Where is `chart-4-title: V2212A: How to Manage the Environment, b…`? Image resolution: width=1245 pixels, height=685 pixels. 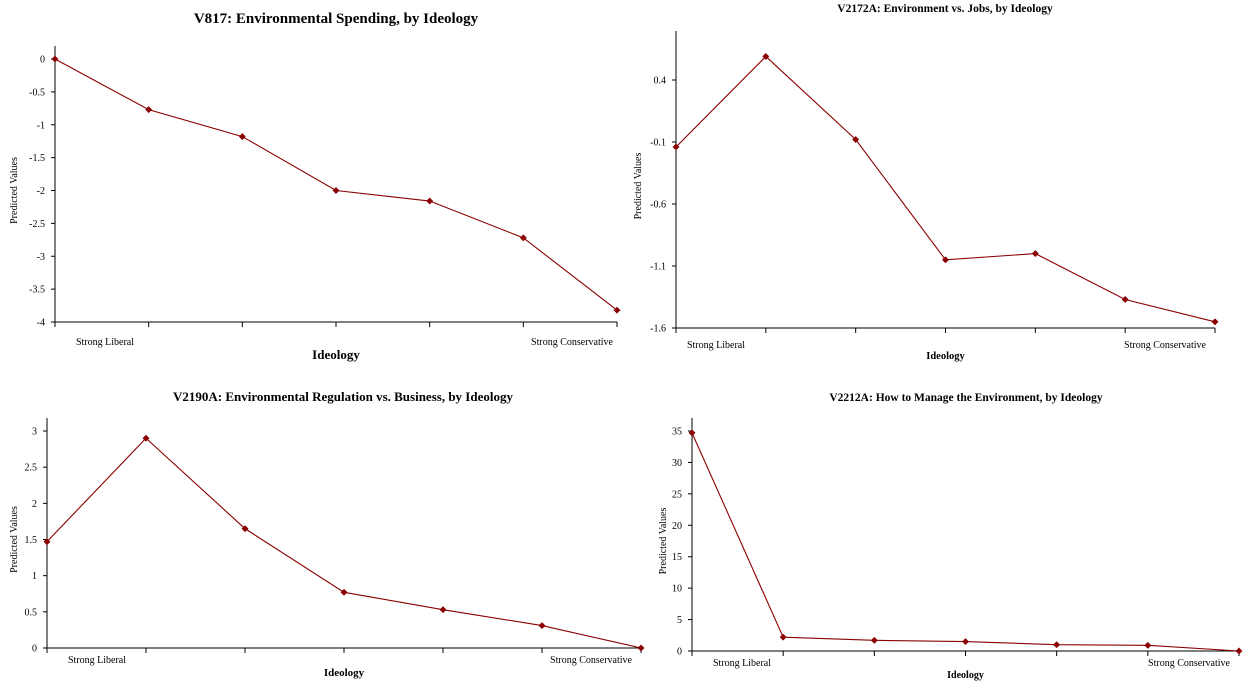
chart-4-title: V2212A: How to Manage the Environment, b… is located at coordinates (965, 398).